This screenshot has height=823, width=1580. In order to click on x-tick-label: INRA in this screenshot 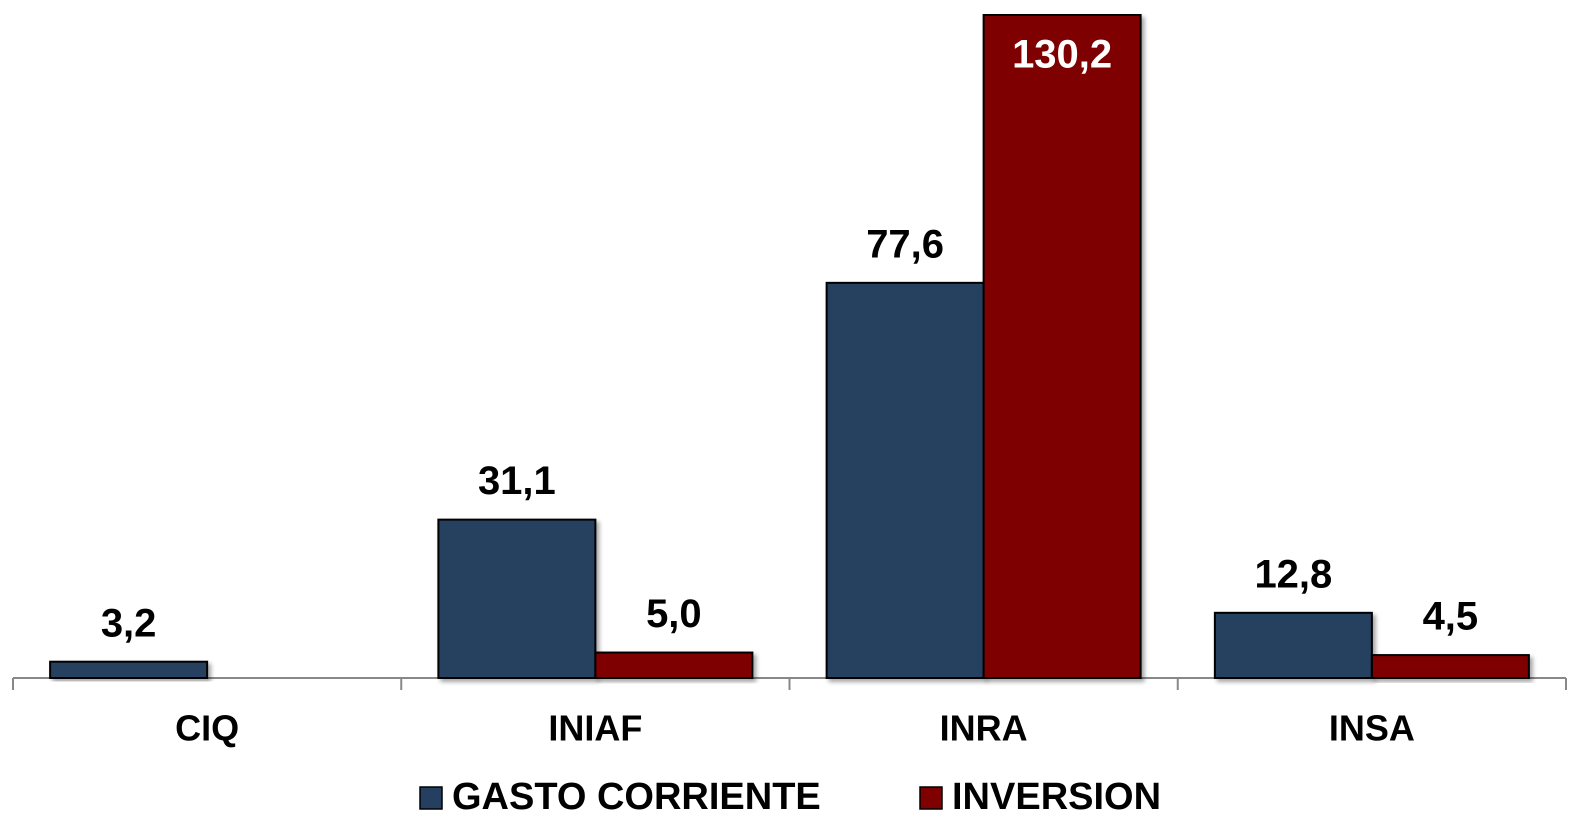, I will do `click(984, 728)`.